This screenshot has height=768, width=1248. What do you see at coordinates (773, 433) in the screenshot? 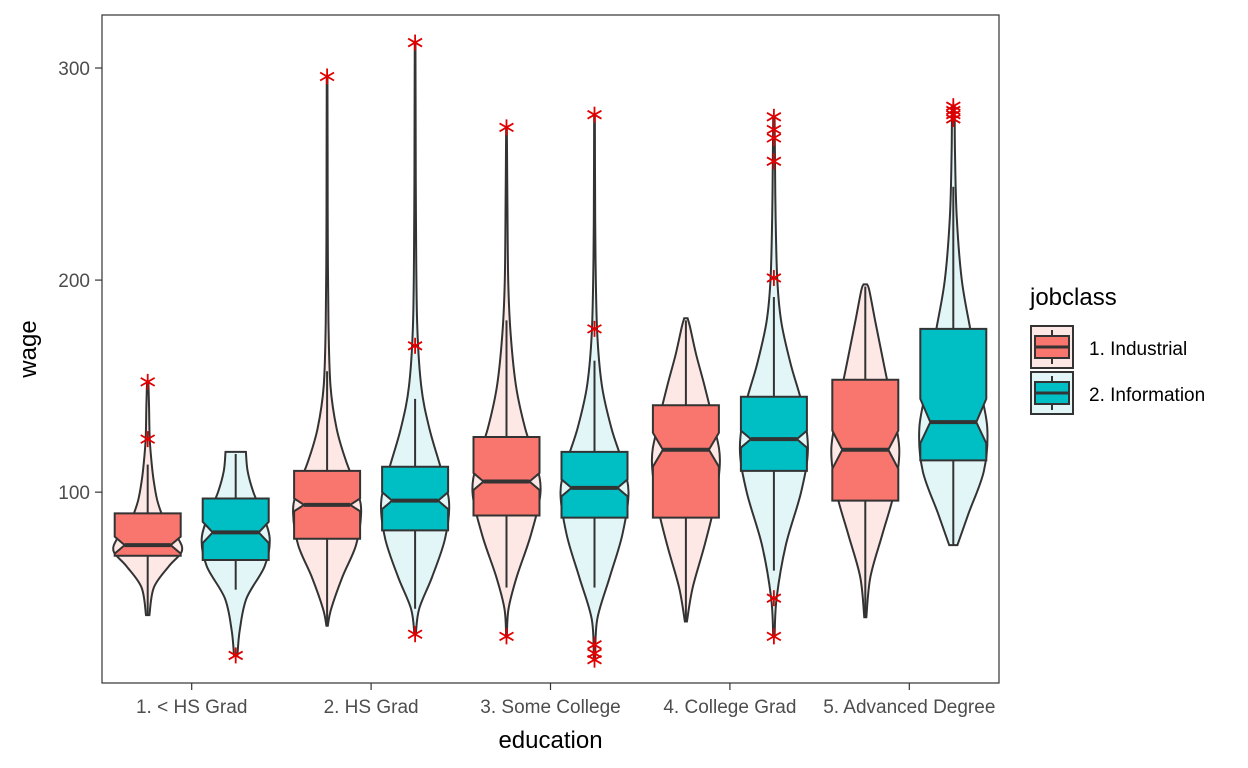
I see `box-information-cat4` at bounding box center [773, 433].